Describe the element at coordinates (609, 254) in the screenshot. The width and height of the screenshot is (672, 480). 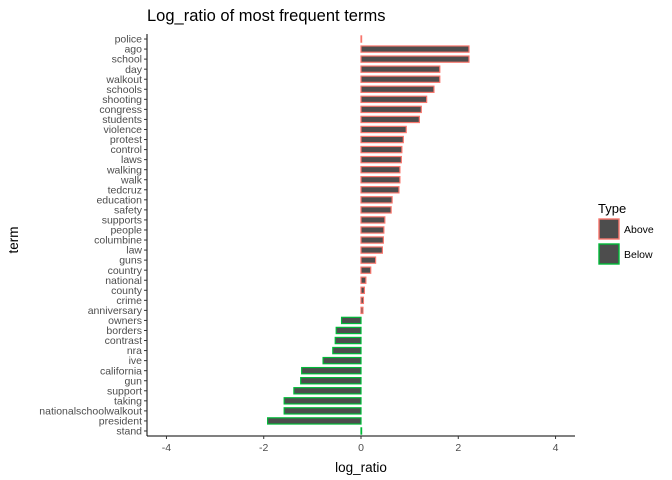
I see `legend-key-below` at that location.